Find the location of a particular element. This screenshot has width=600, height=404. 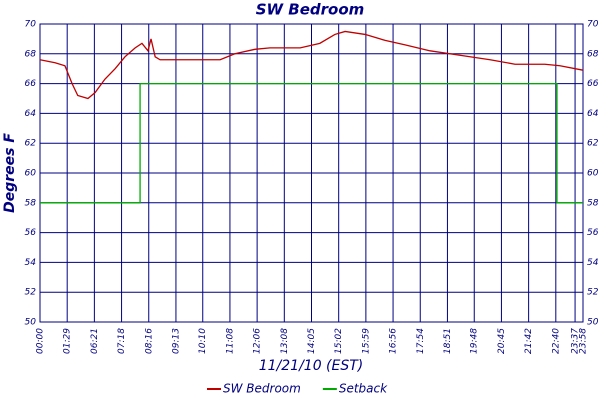

y-tick-label-right: 56 is located at coordinates (593, 233).